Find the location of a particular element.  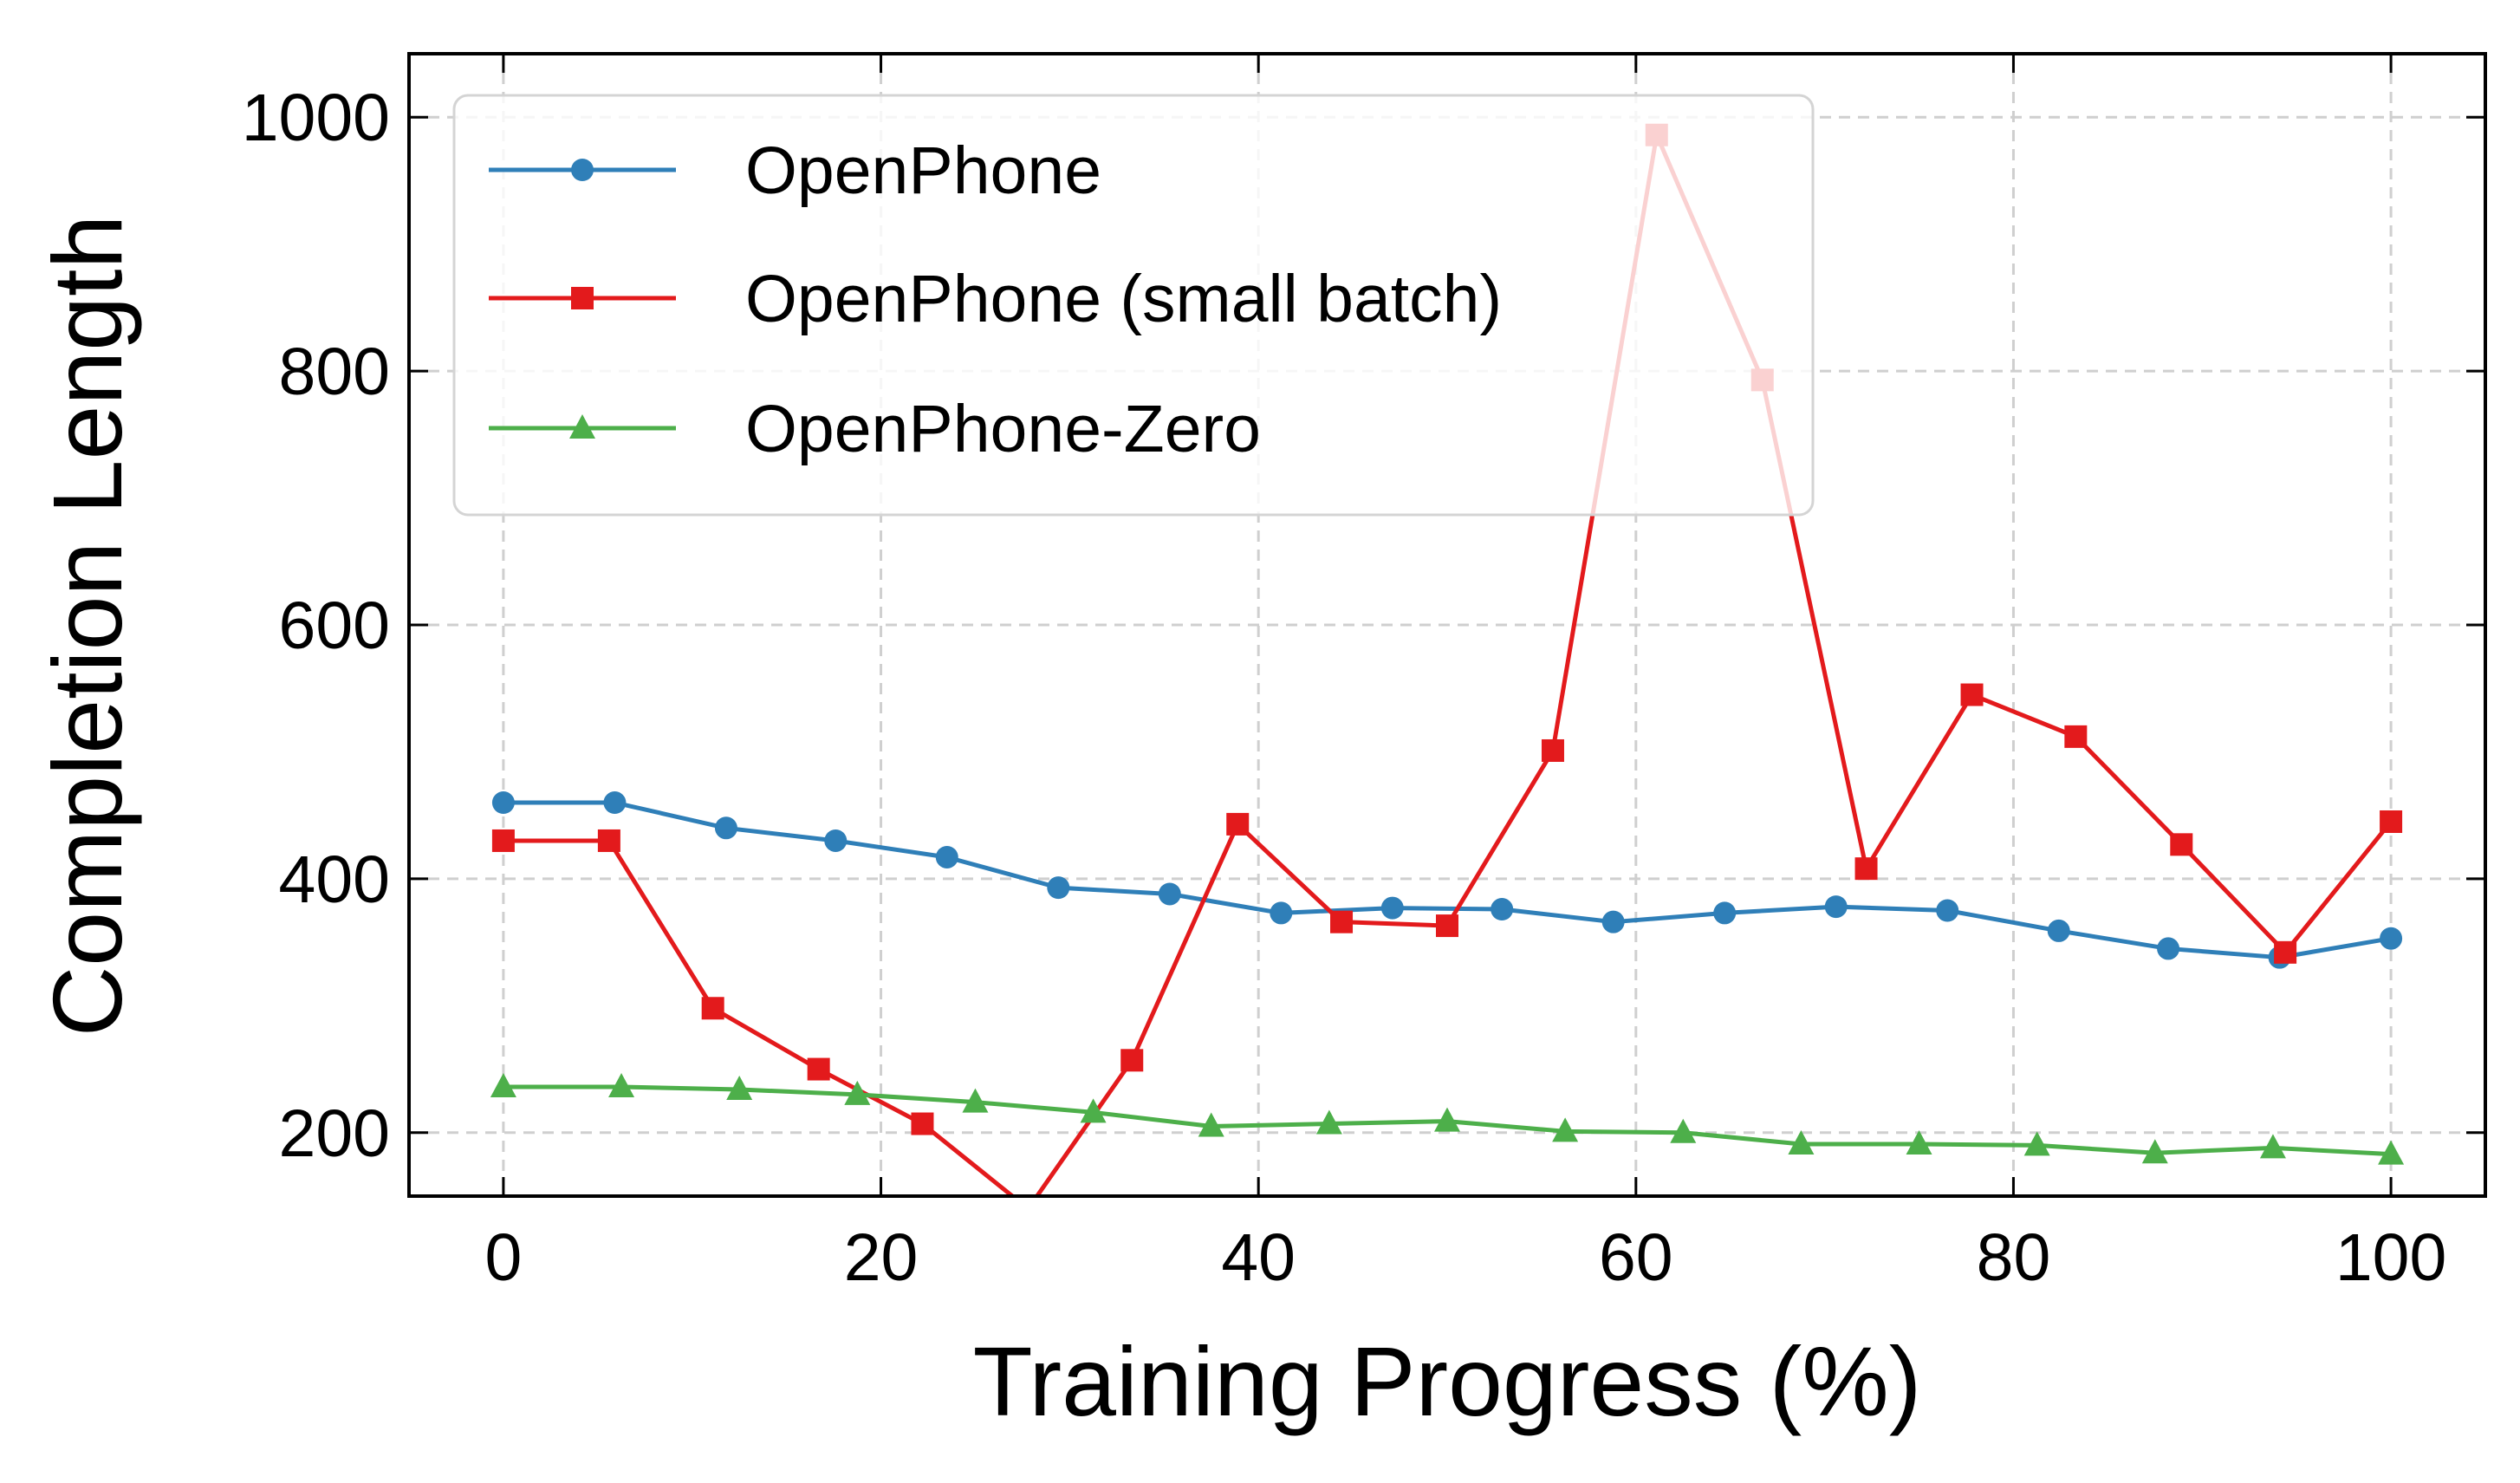

legend-label: OpenPhone-Zero is located at coordinates (1003, 429).